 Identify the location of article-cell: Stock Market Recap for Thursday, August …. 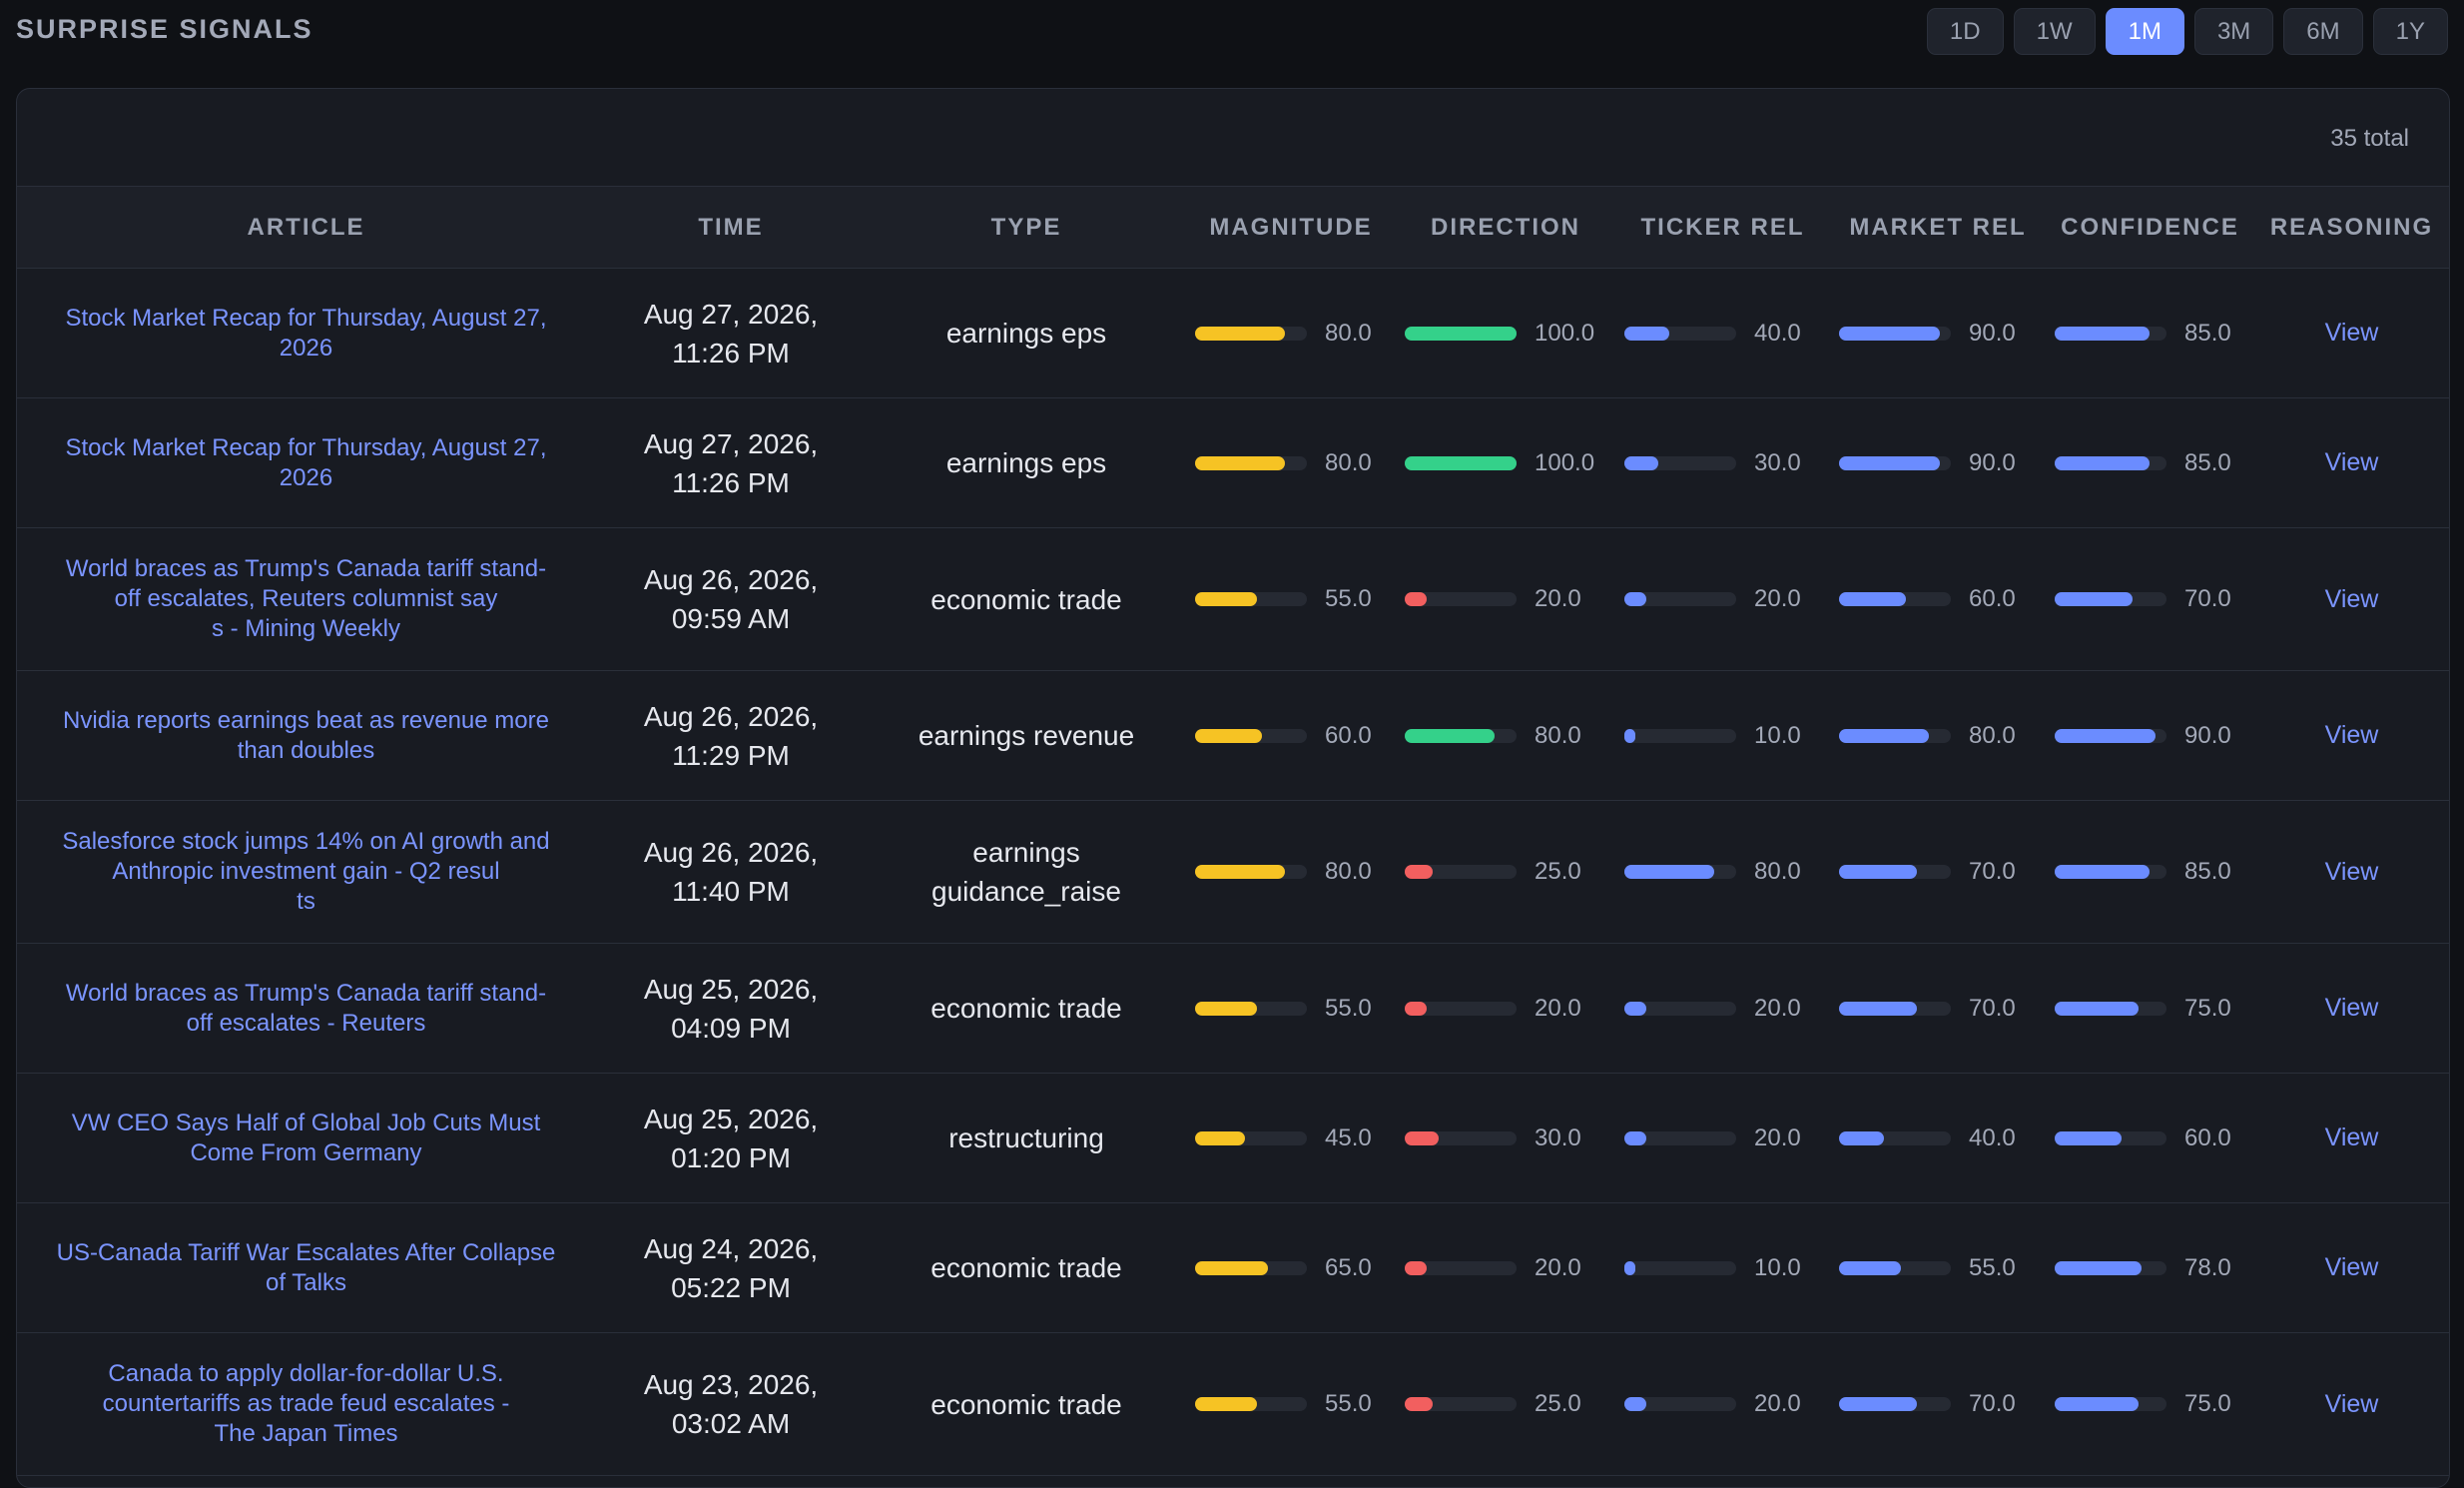
(306, 463).